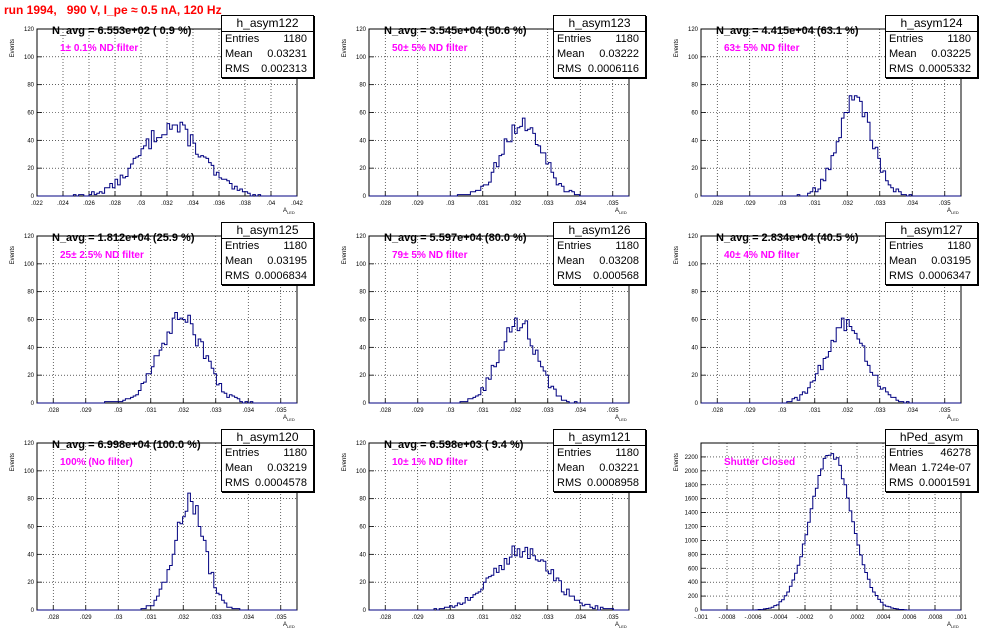 Image resolution: width=996 pixels, height=636 pixels. Describe the element at coordinates (613, 69) in the screenshot. I see `stats-value: 0.0006116` at that location.